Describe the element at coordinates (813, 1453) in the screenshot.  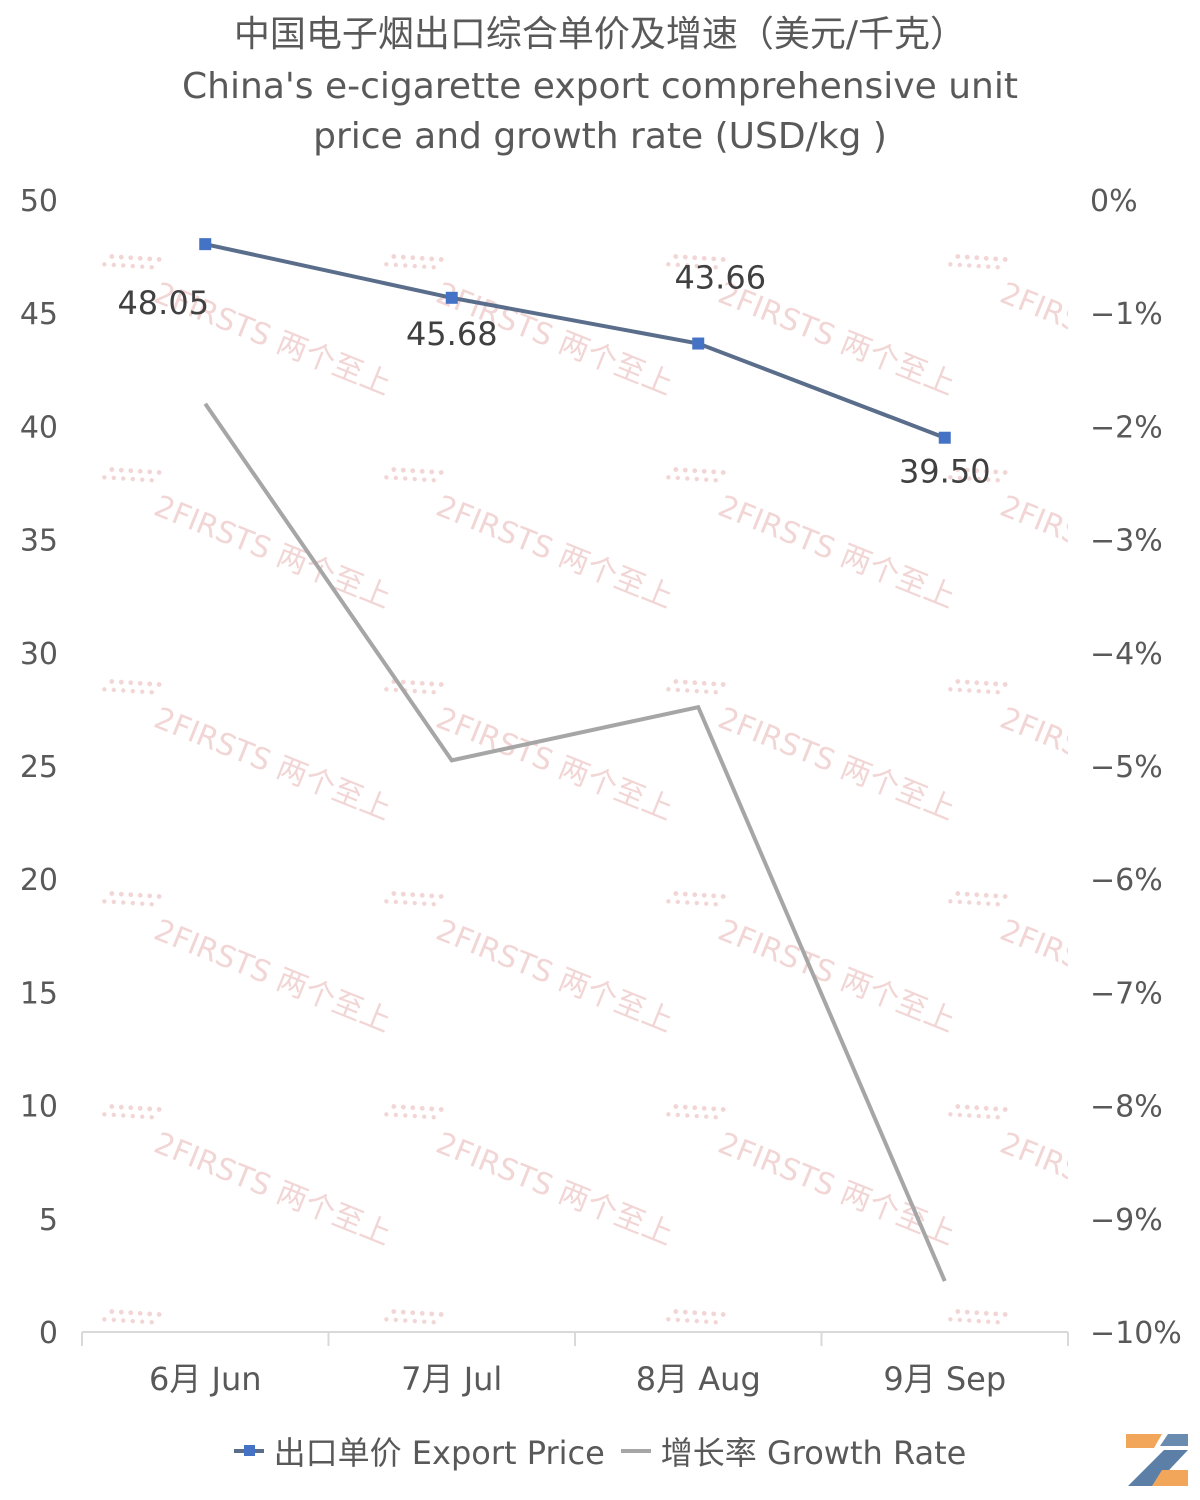
I see `legend-label-growth-rate: 增长率 Growth Rate` at that location.